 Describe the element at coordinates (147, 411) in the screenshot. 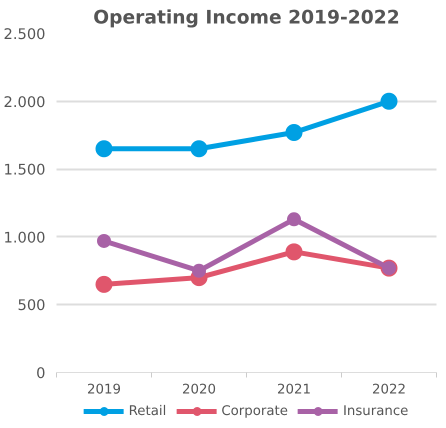

I see `legend-label: Retail` at that location.